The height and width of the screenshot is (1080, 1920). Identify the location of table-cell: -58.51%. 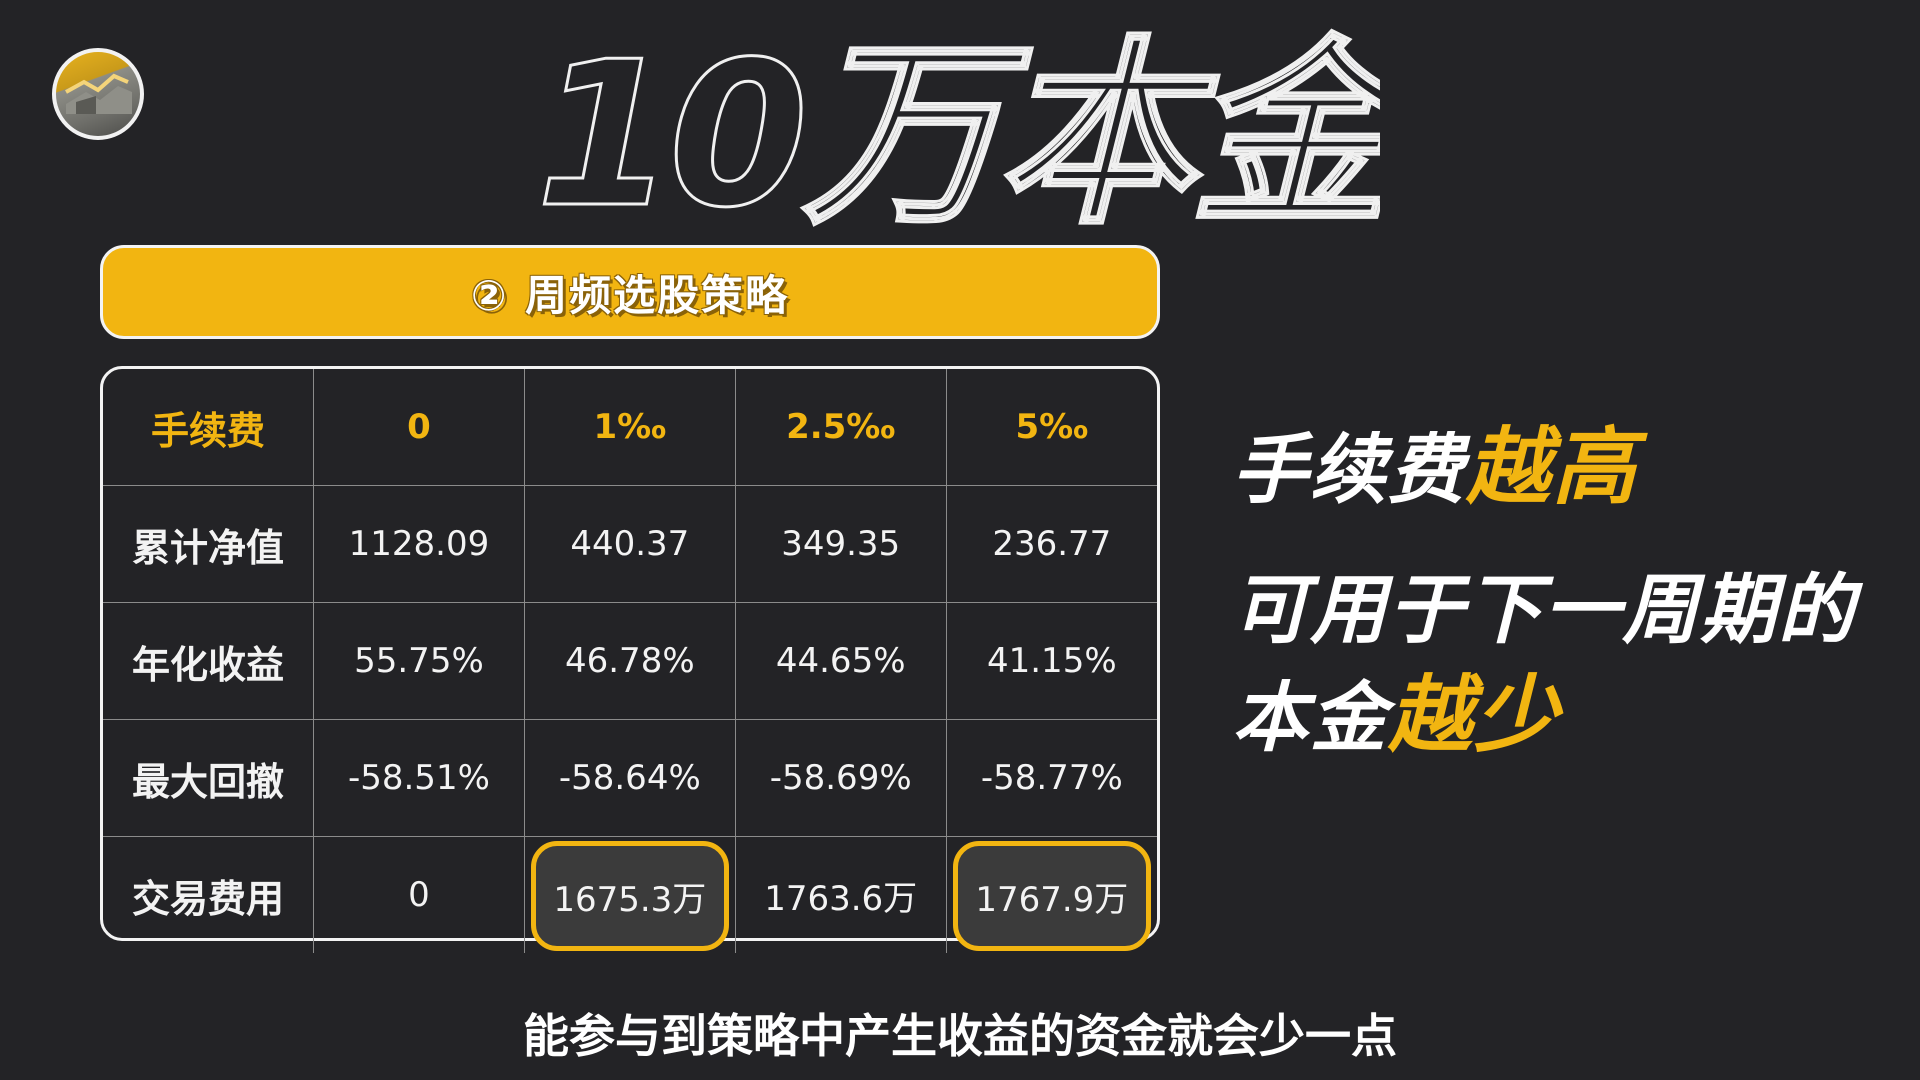
(419, 778).